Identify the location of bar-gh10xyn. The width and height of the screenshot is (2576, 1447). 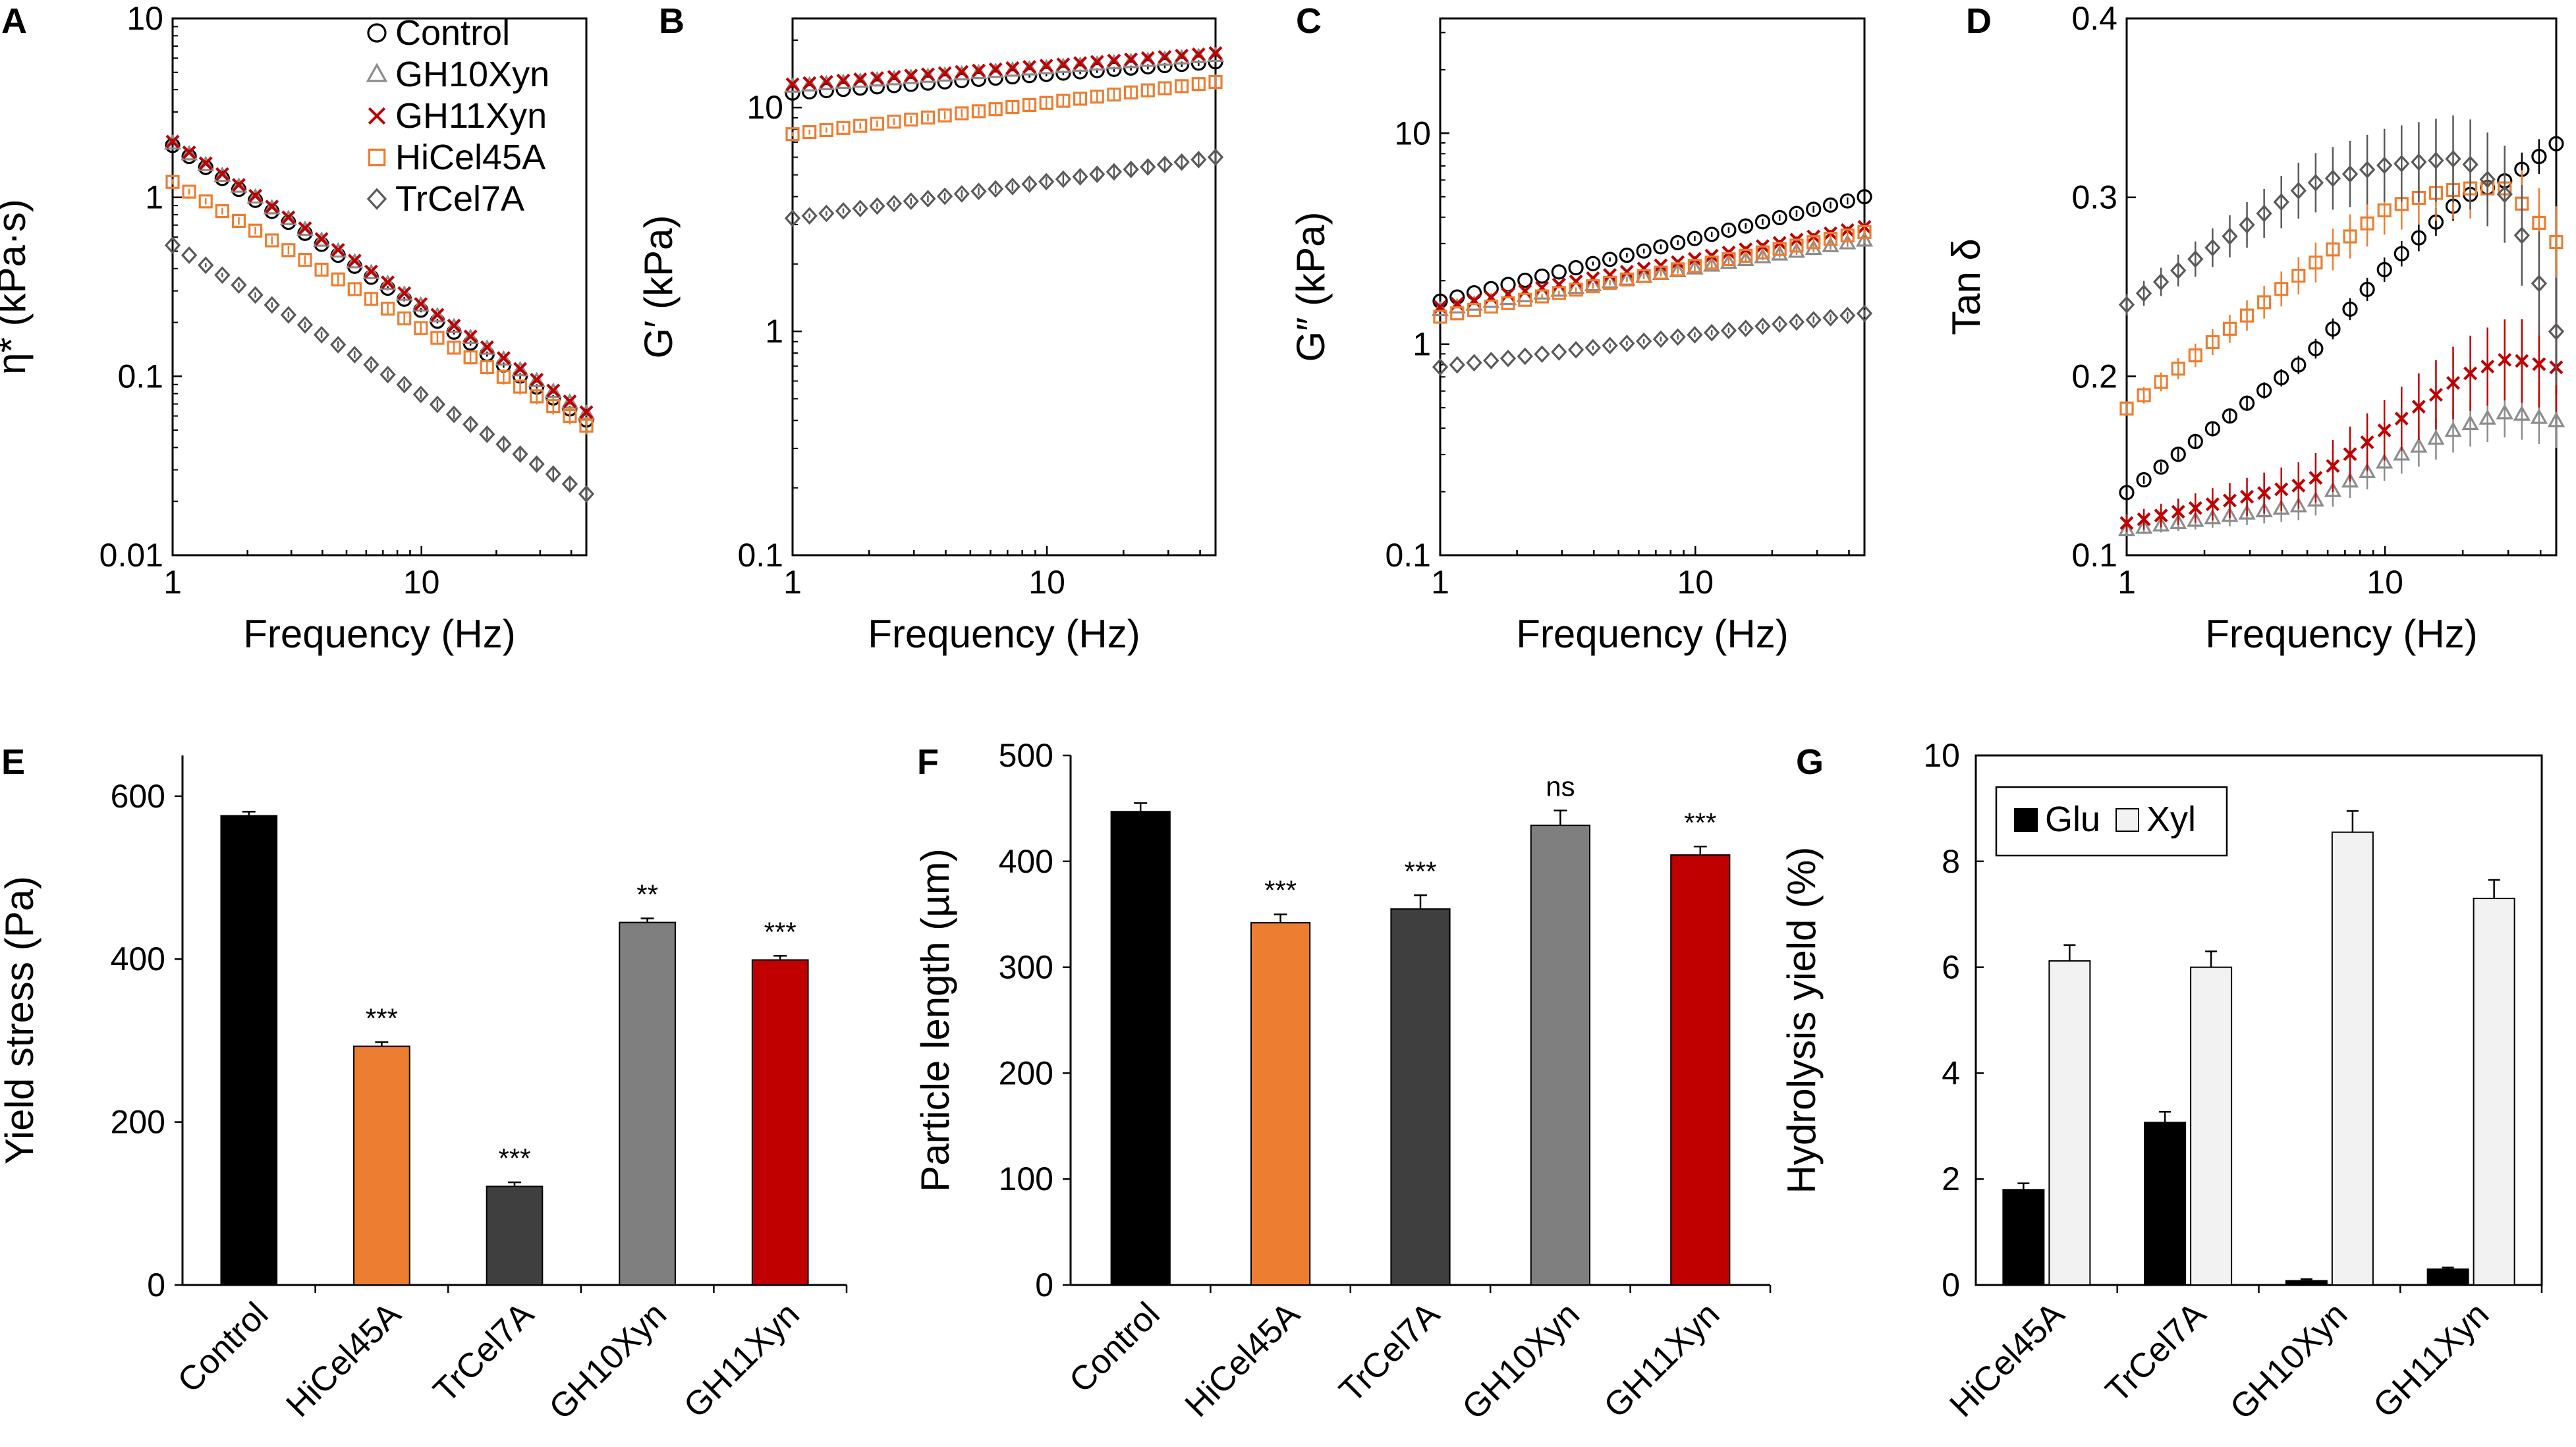
(1560, 1055).